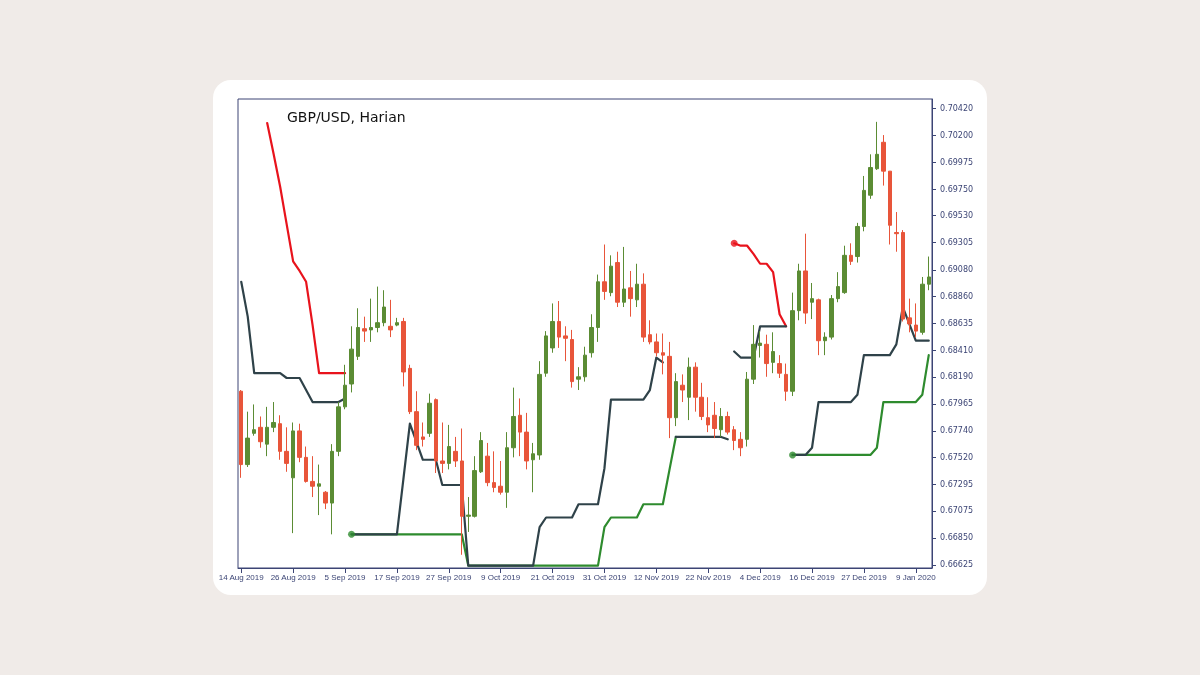 The height and width of the screenshot is (675, 1200). I want to click on y-tick-label: 0.66625, so click(957, 565).